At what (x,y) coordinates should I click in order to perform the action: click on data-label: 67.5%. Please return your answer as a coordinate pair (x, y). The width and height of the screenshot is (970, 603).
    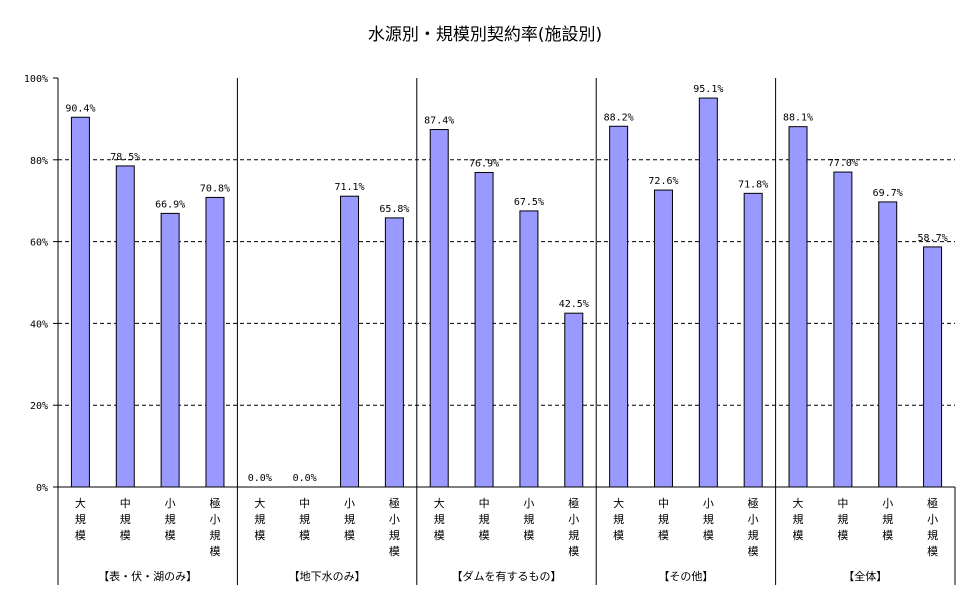
    Looking at the image, I should click on (529, 202).